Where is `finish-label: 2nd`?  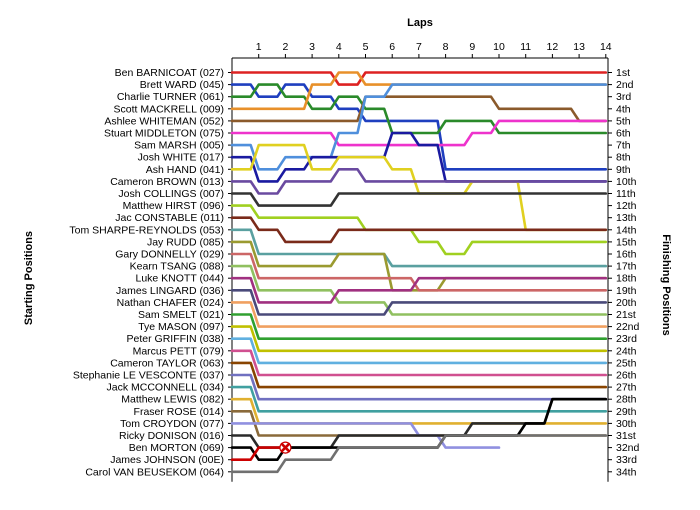
finish-label: 2nd is located at coordinates (625, 85).